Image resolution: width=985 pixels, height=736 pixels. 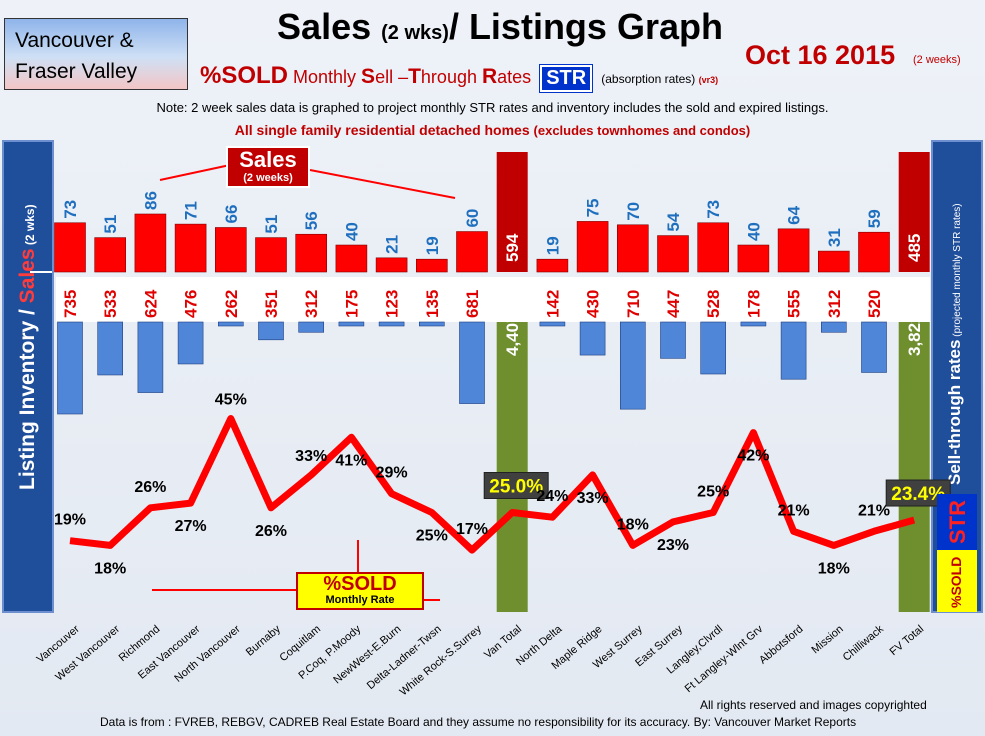 I want to click on sales-value-label: 70, so click(x=633, y=211).